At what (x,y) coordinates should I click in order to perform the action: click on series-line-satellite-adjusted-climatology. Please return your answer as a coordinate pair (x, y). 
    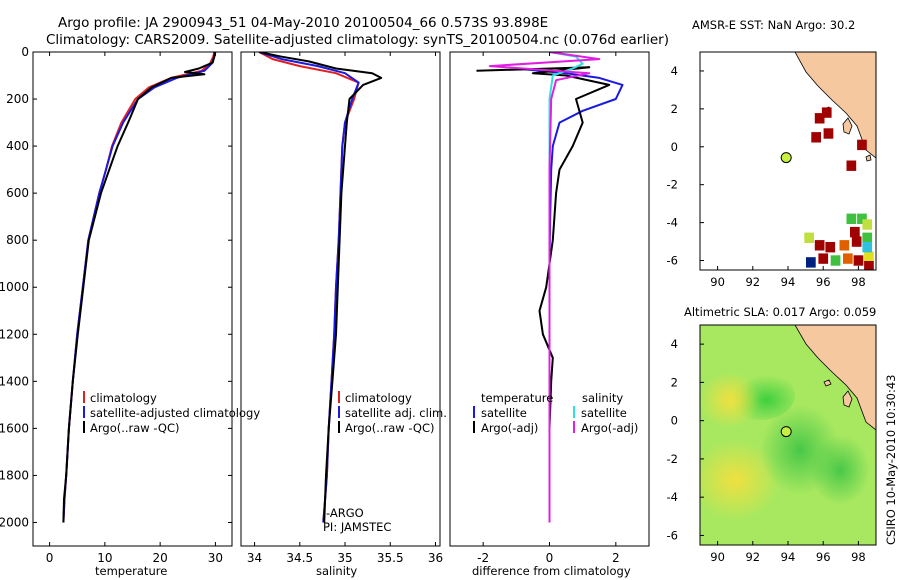
    Looking at the image, I should click on (139, 287).